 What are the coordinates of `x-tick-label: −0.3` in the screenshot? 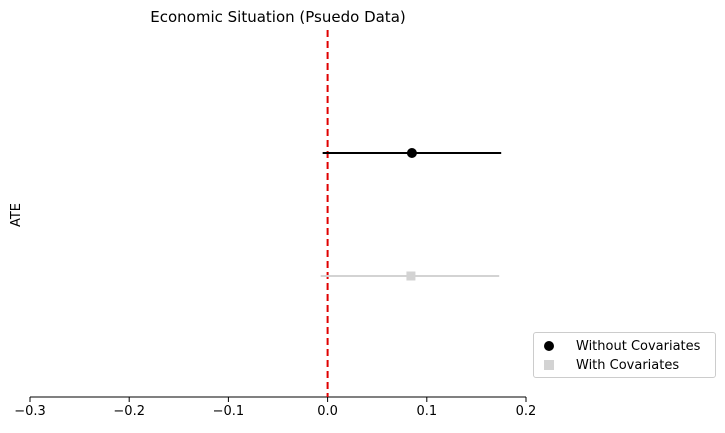 It's located at (30, 411).